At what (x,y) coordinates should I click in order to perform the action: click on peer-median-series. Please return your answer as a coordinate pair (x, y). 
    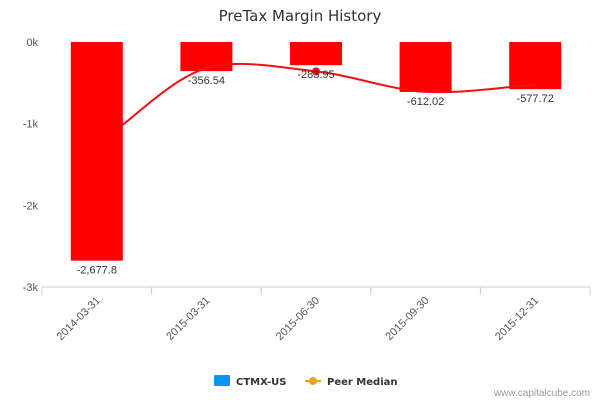
    Looking at the image, I should click on (327, 95).